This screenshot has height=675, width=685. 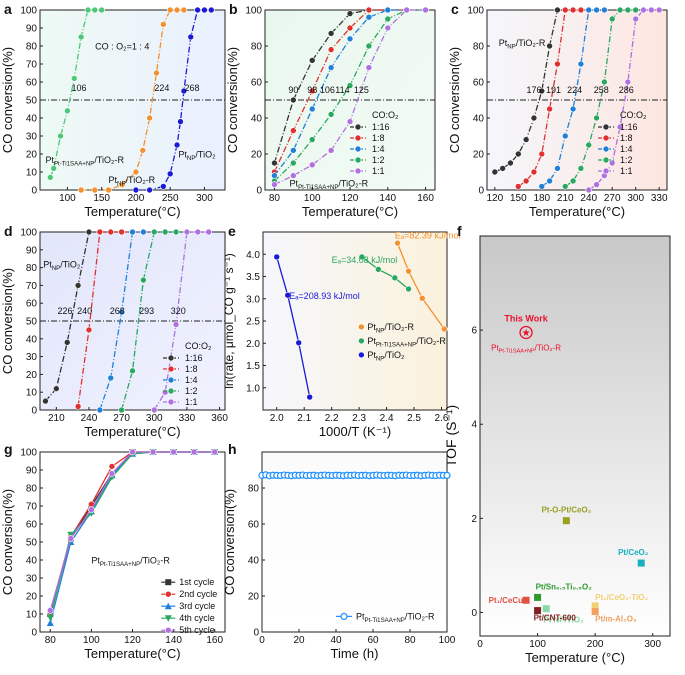 What do you see at coordinates (232, 231) in the screenshot?
I see `panel-letter: e` at bounding box center [232, 231].